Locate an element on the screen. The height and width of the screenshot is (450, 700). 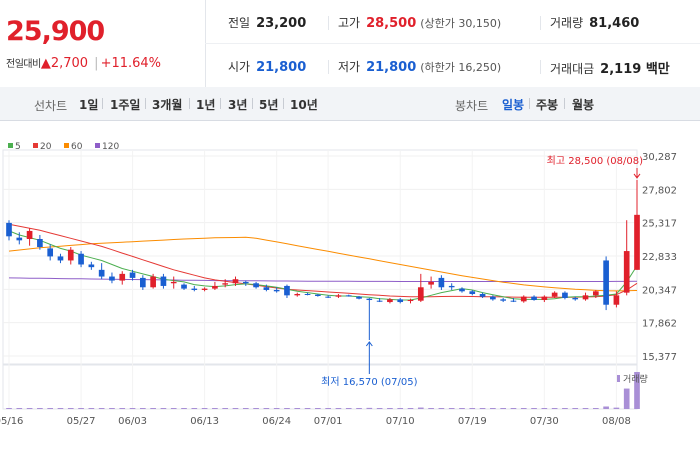
amount-cell: 거래대금 2,119 백만 is located at coordinates (610, 67).